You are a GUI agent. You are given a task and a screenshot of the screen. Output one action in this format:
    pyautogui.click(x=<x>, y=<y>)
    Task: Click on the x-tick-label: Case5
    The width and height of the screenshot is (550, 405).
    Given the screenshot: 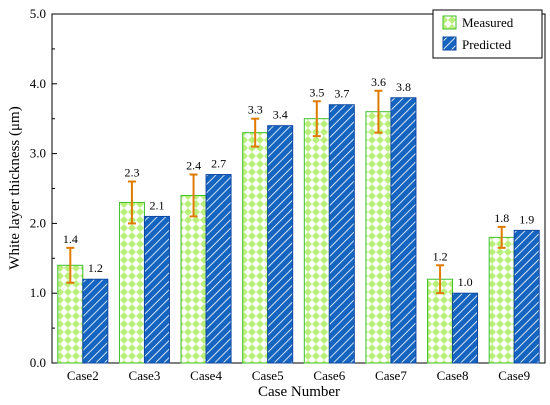 What is the action you would take?
    pyautogui.click(x=268, y=375)
    